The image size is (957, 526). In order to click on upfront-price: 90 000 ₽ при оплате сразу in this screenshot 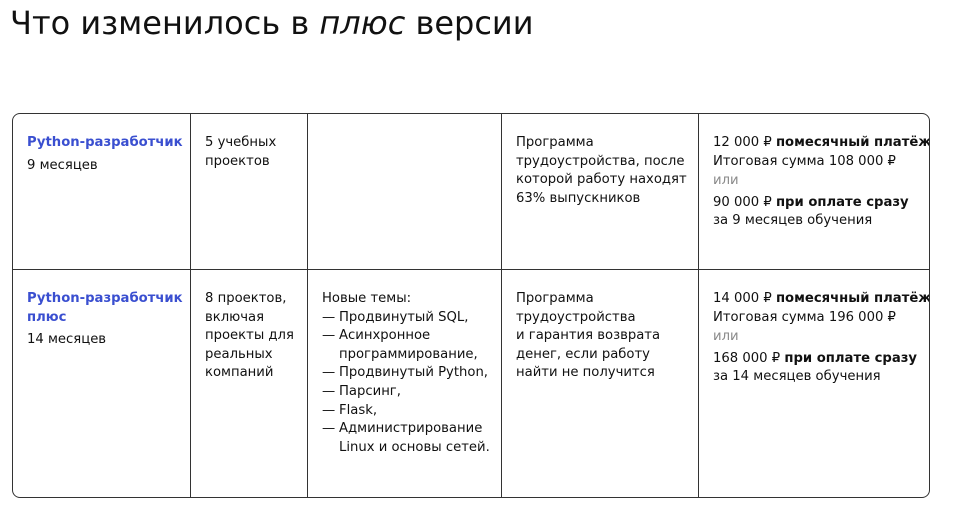, I will do `click(817, 203)`.